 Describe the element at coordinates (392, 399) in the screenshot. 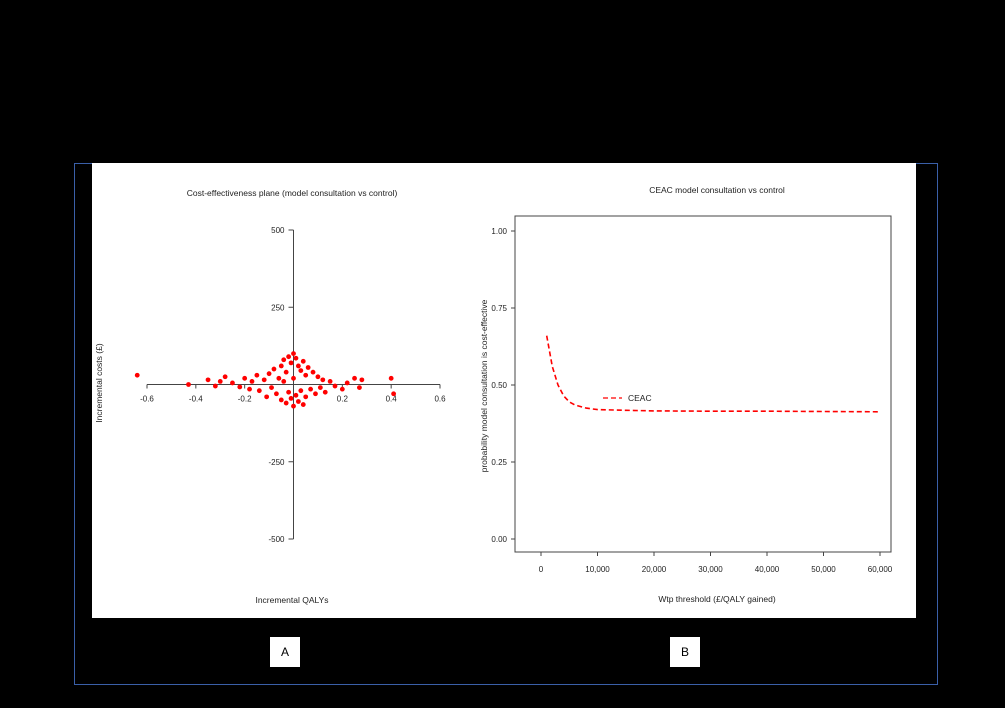

I see `x-tick-label: 0.4` at that location.